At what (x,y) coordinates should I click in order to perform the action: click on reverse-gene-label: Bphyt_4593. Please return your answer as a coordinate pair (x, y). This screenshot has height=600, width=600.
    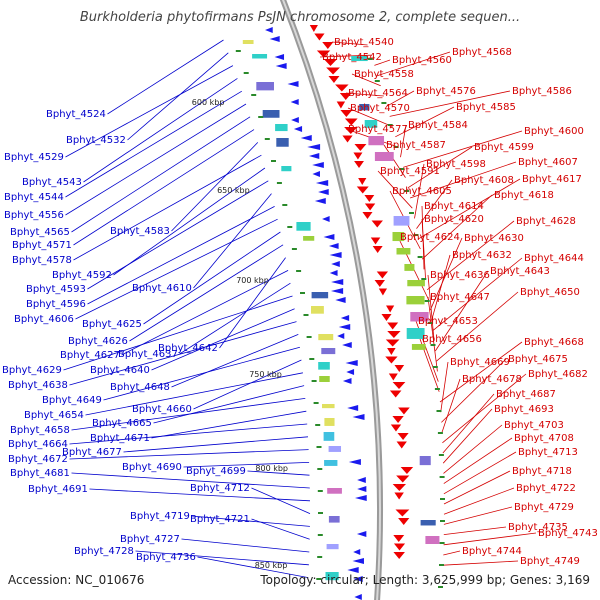
    Looking at the image, I should click on (56, 289).